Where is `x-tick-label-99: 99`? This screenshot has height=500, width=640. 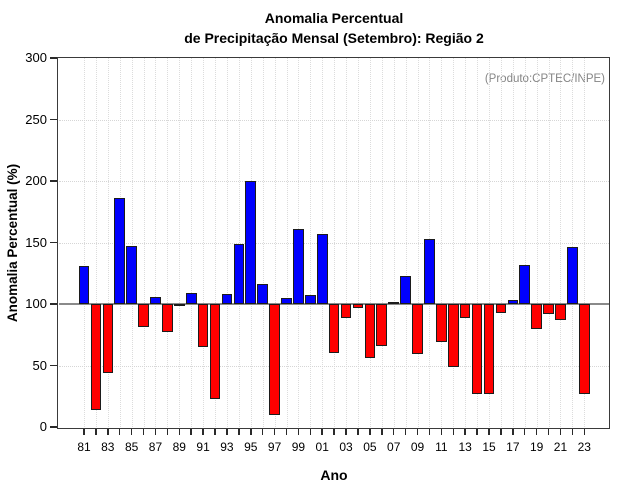 x-tick-label-99: 99 is located at coordinates (298, 447).